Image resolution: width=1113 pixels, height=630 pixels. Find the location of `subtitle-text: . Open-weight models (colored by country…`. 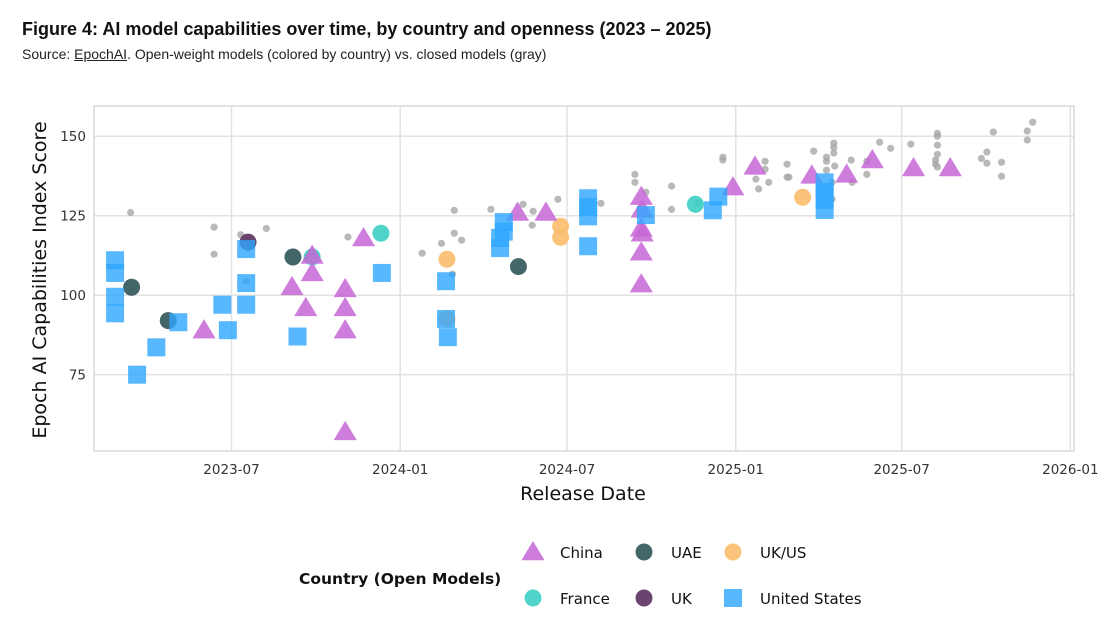

subtitle-text: . Open-weight models (colored by country… is located at coordinates (337, 54).